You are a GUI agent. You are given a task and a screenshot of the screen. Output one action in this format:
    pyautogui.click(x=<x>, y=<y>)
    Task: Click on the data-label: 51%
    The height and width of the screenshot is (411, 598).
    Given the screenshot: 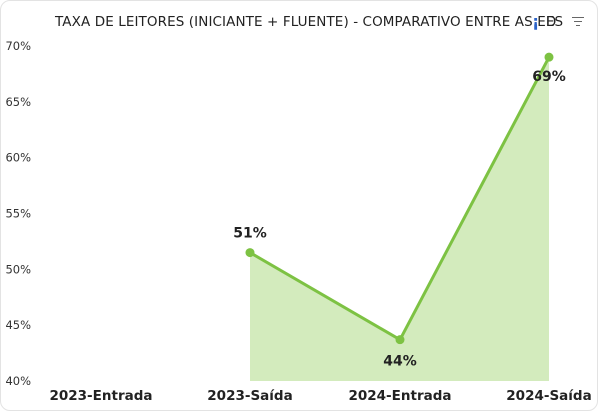 What is the action you would take?
    pyautogui.click(x=250, y=234)
    